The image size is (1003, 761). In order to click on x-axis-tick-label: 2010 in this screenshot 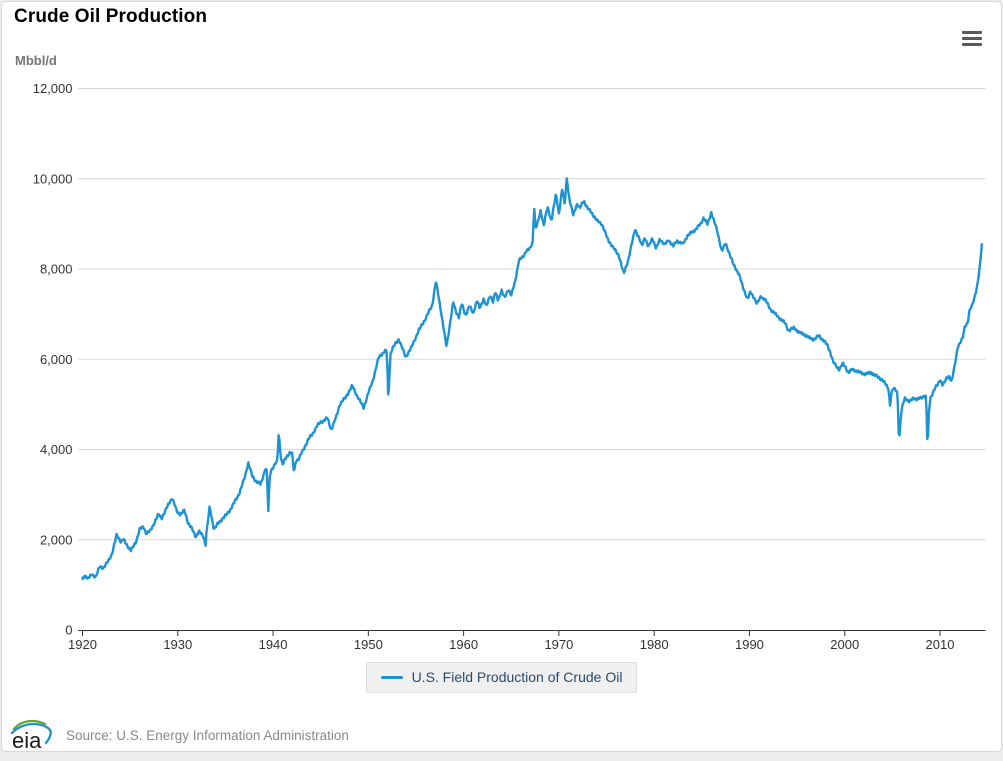, I will do `click(940, 644)`.